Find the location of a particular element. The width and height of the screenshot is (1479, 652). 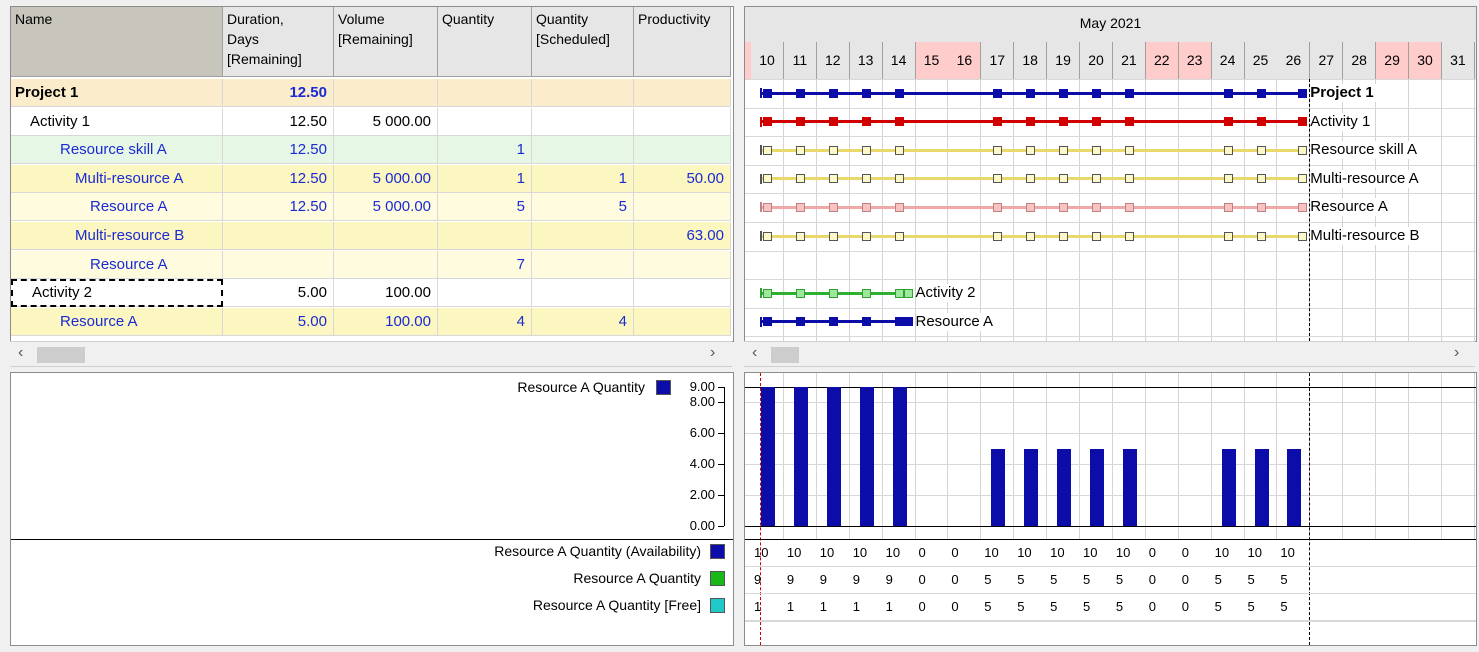

grid-cell-quantity: 5 is located at coordinates (485, 207).